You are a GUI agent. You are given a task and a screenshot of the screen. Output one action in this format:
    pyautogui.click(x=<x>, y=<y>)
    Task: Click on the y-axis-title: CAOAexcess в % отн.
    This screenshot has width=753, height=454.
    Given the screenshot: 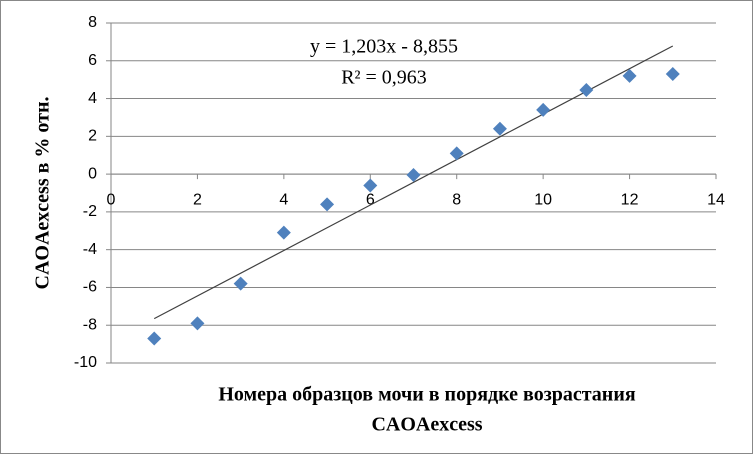 What is the action you would take?
    pyautogui.click(x=43, y=193)
    